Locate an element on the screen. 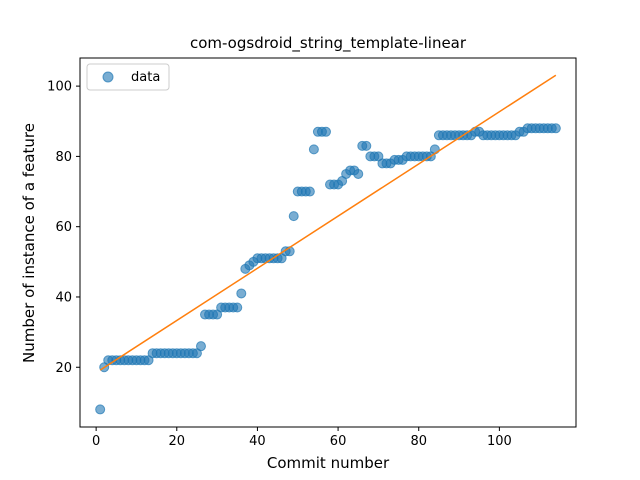 The width and height of the screenshot is (640, 480). y-tick-label: 80 is located at coordinates (63, 157).